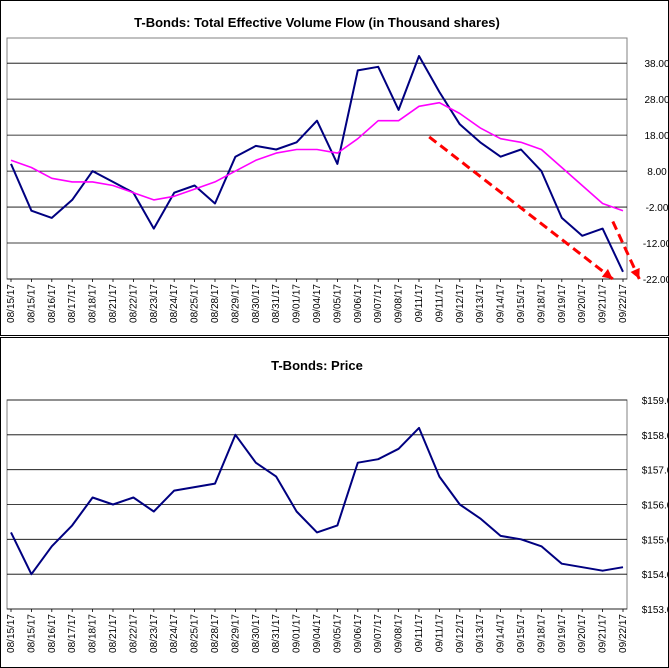  What do you see at coordinates (358, 633) in the screenshot?
I see `price-x-tick-label: 09/06/17` at bounding box center [358, 633].